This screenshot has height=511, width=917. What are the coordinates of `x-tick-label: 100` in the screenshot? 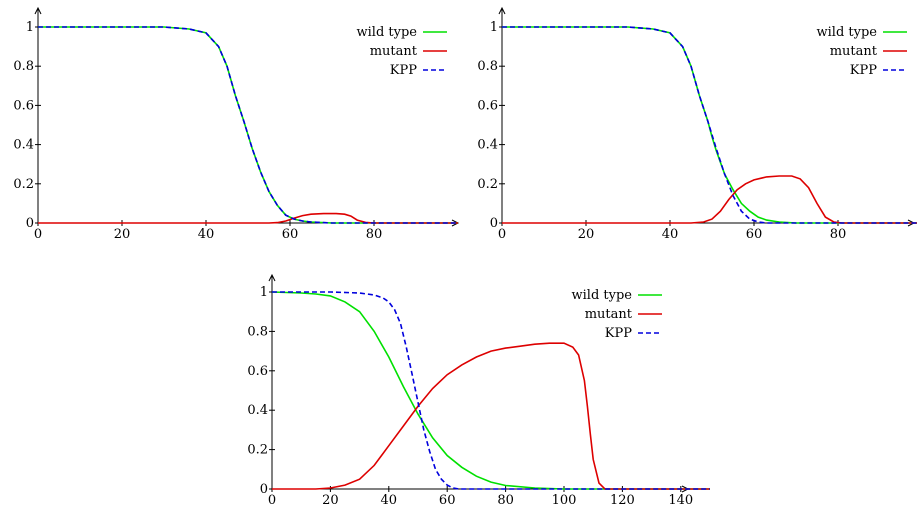 It's located at (564, 500).